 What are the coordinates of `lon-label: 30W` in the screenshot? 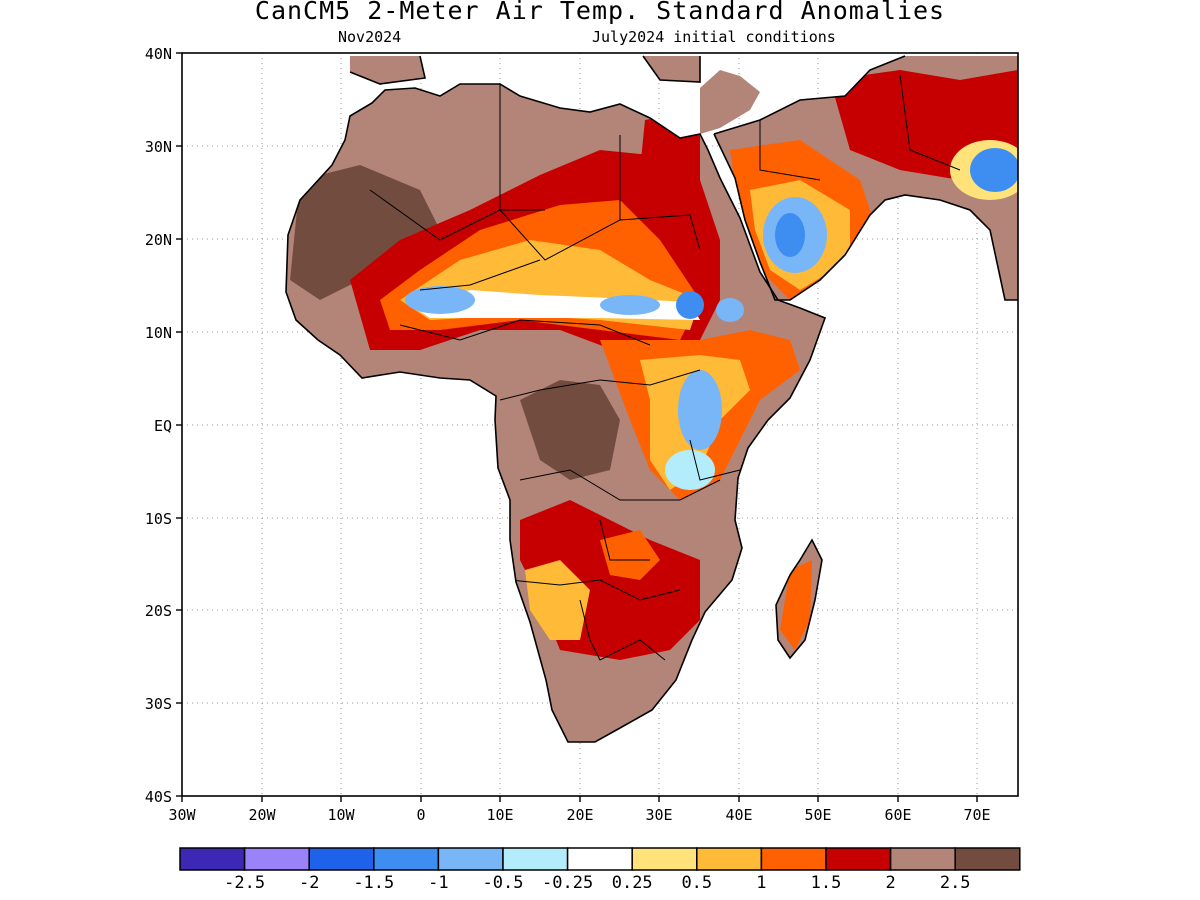 It's located at (182, 815).